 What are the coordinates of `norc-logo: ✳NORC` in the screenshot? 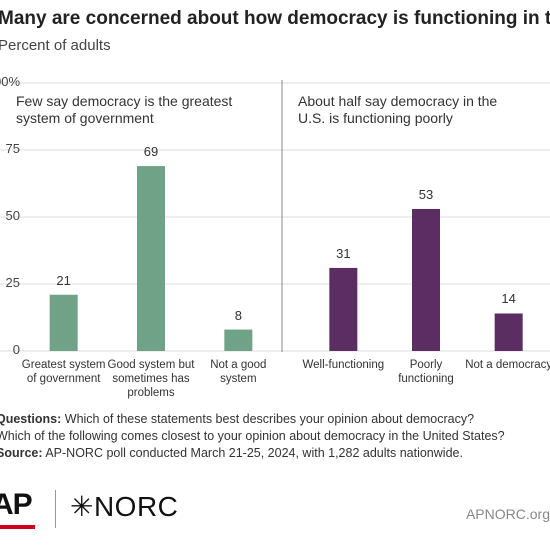 It's located at (124, 506).